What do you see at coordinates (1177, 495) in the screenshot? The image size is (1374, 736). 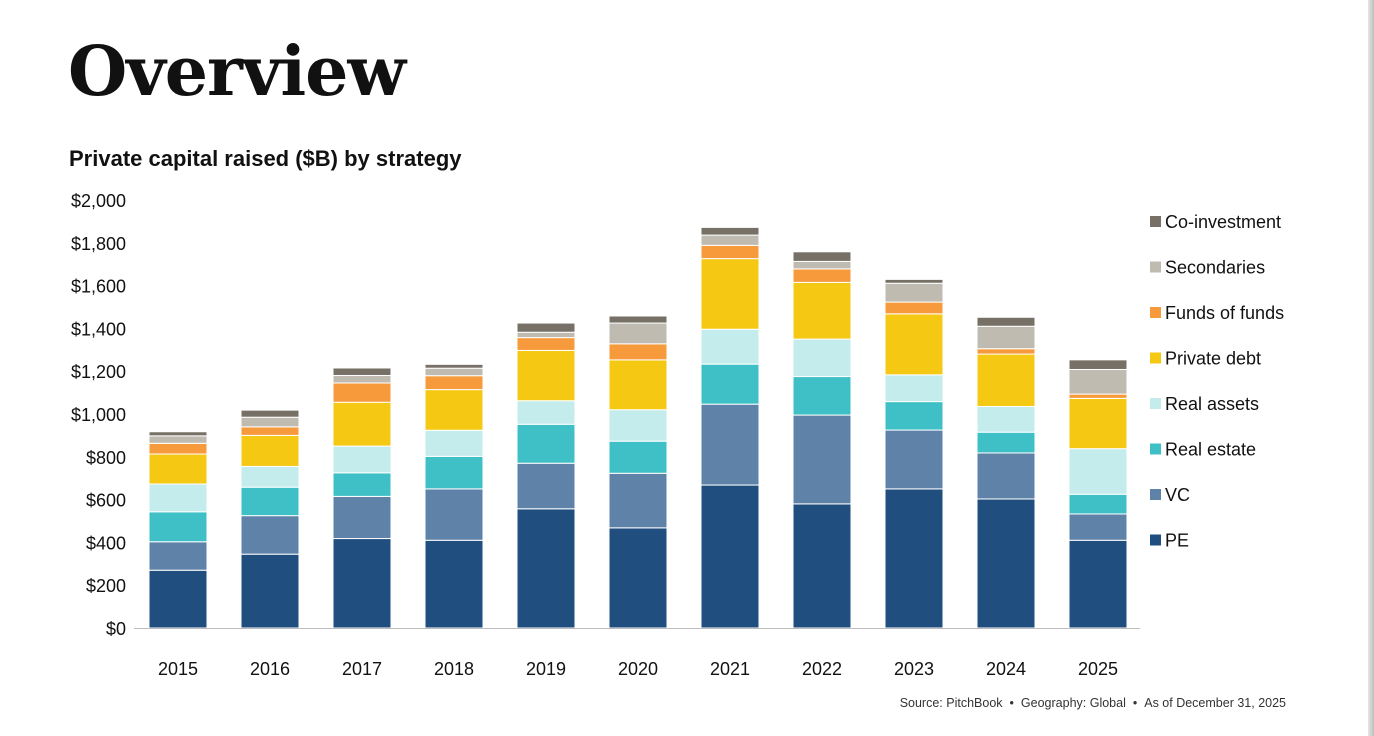 I see `legend-label: VC` at bounding box center [1177, 495].